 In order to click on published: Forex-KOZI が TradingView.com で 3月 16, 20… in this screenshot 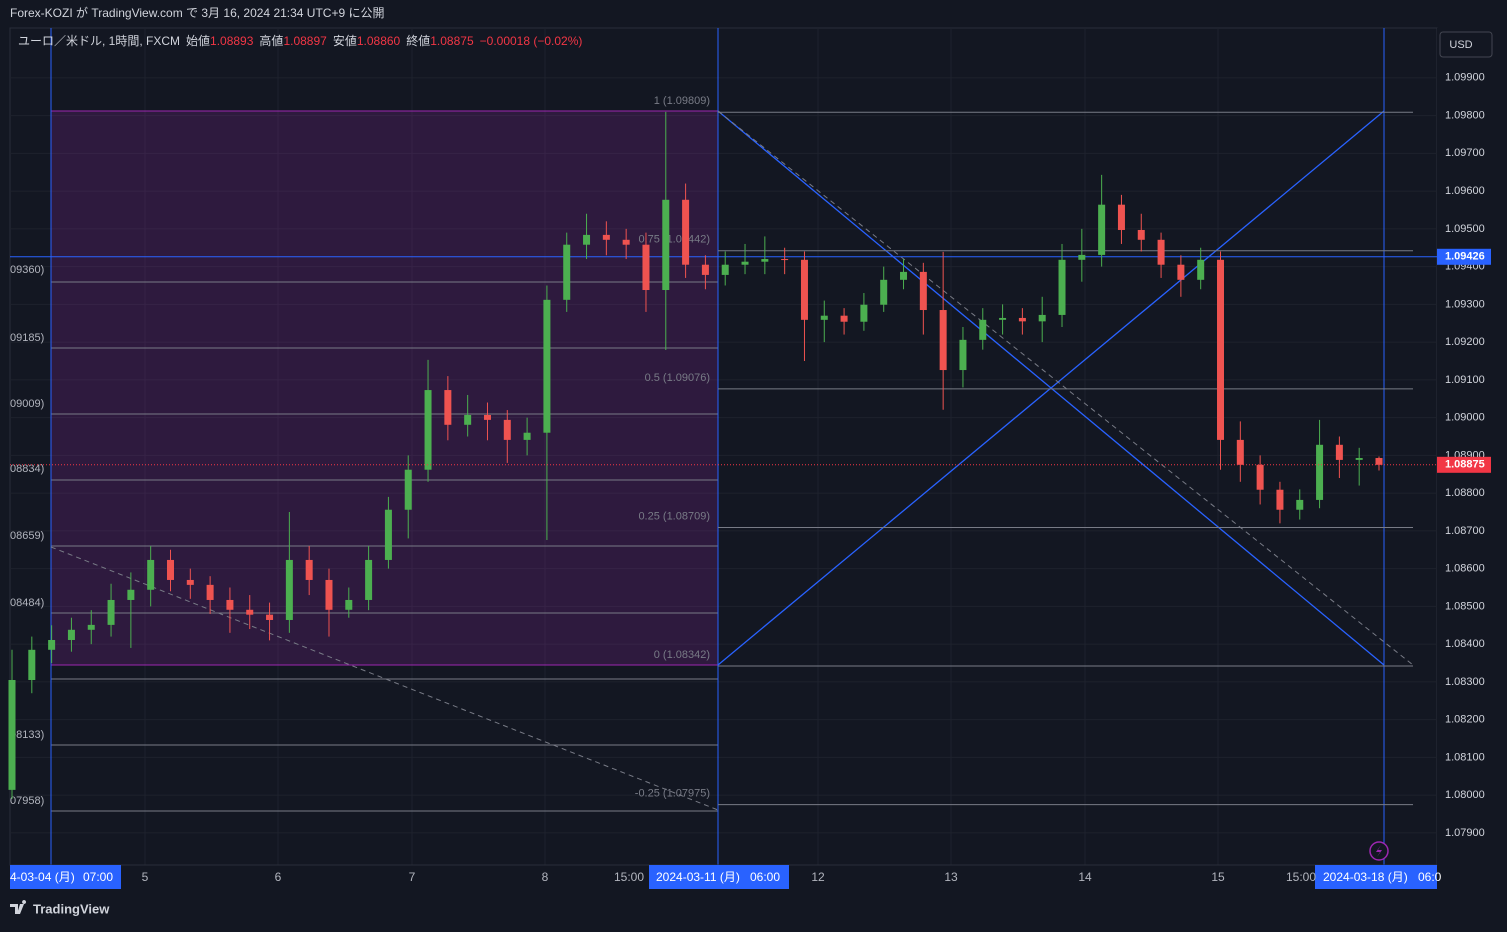, I will do `click(197, 12)`.